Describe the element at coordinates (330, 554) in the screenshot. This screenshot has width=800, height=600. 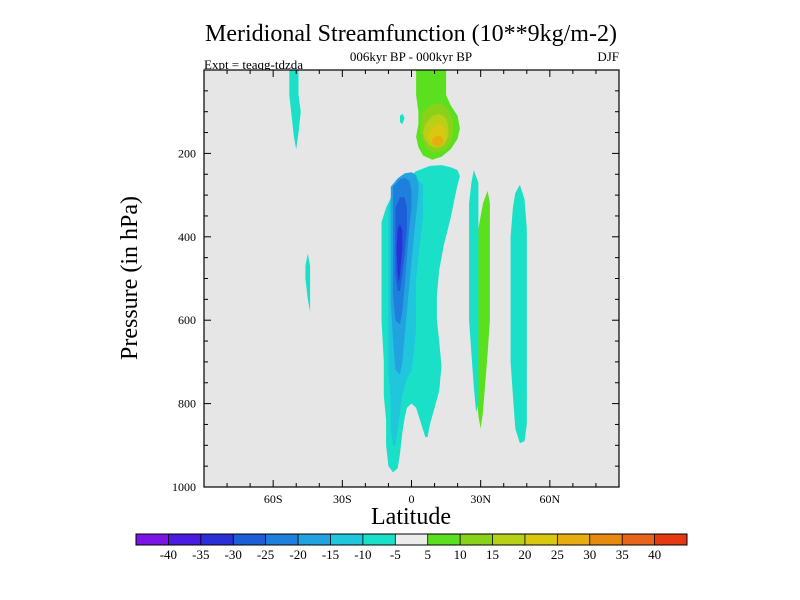
I see `colorbar-label: -15` at that location.